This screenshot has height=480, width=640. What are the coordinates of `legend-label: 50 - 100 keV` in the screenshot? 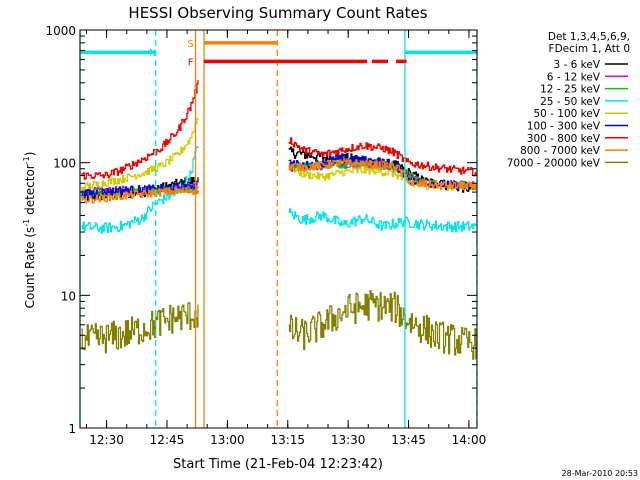 It's located at (566, 114).